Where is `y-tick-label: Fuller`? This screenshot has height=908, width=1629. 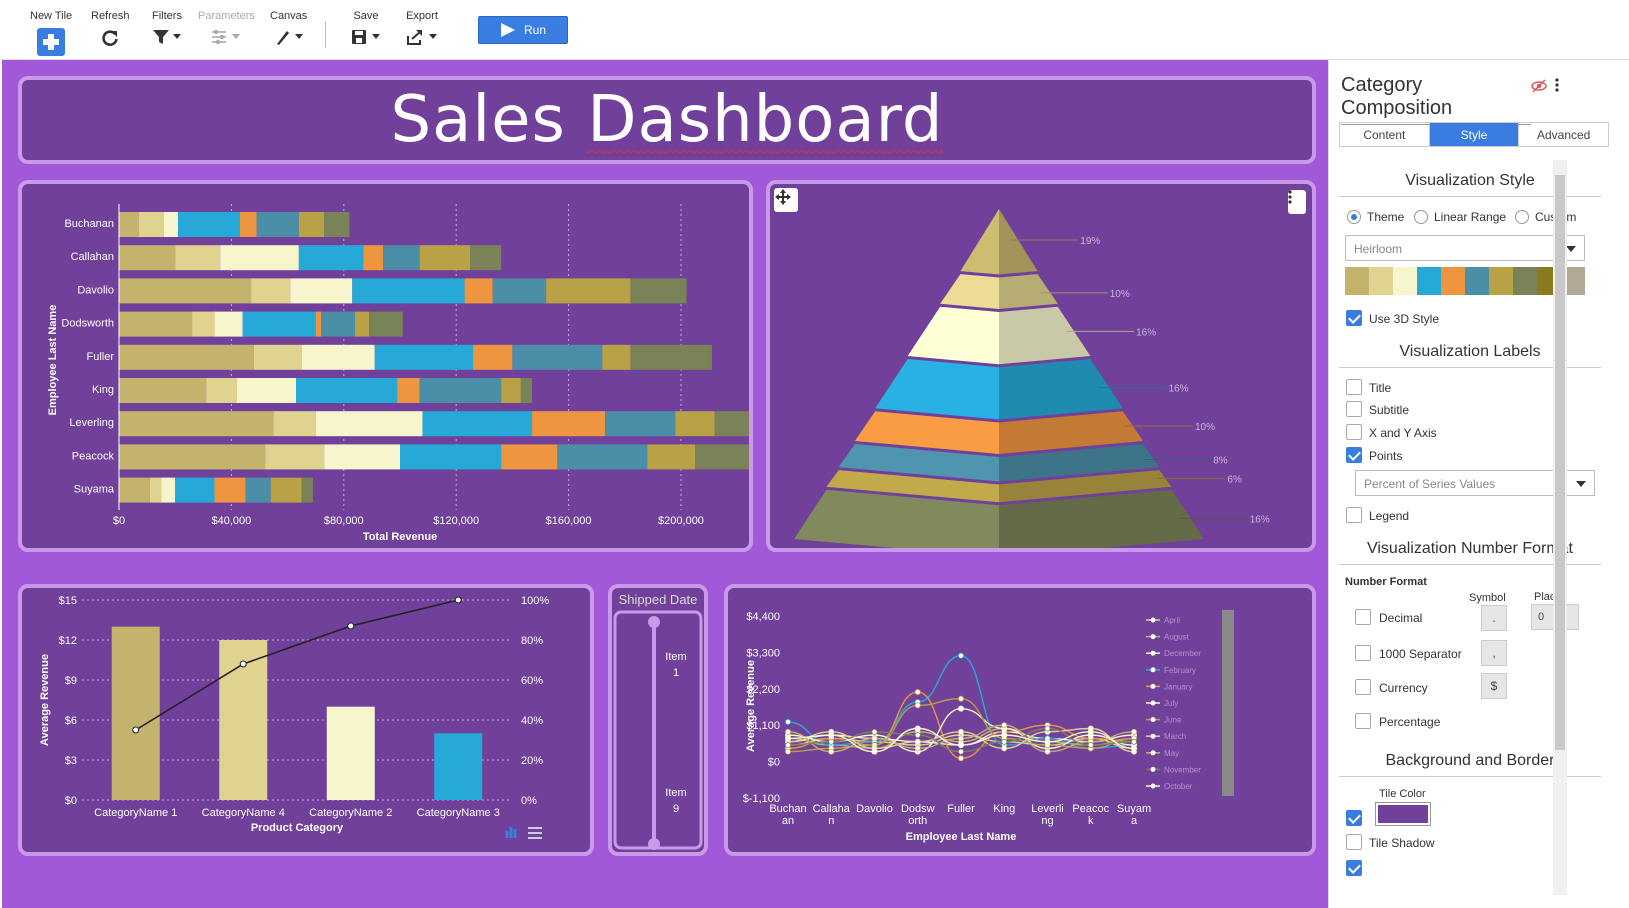 y-tick-label: Fuller is located at coordinates (100, 357).